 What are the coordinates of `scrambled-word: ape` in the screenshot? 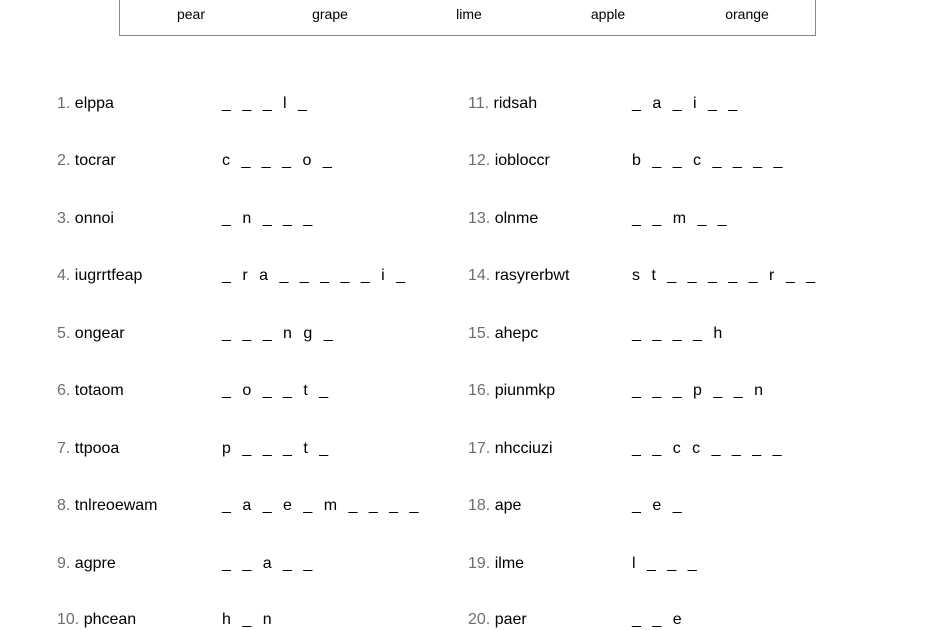 It's located at (508, 505).